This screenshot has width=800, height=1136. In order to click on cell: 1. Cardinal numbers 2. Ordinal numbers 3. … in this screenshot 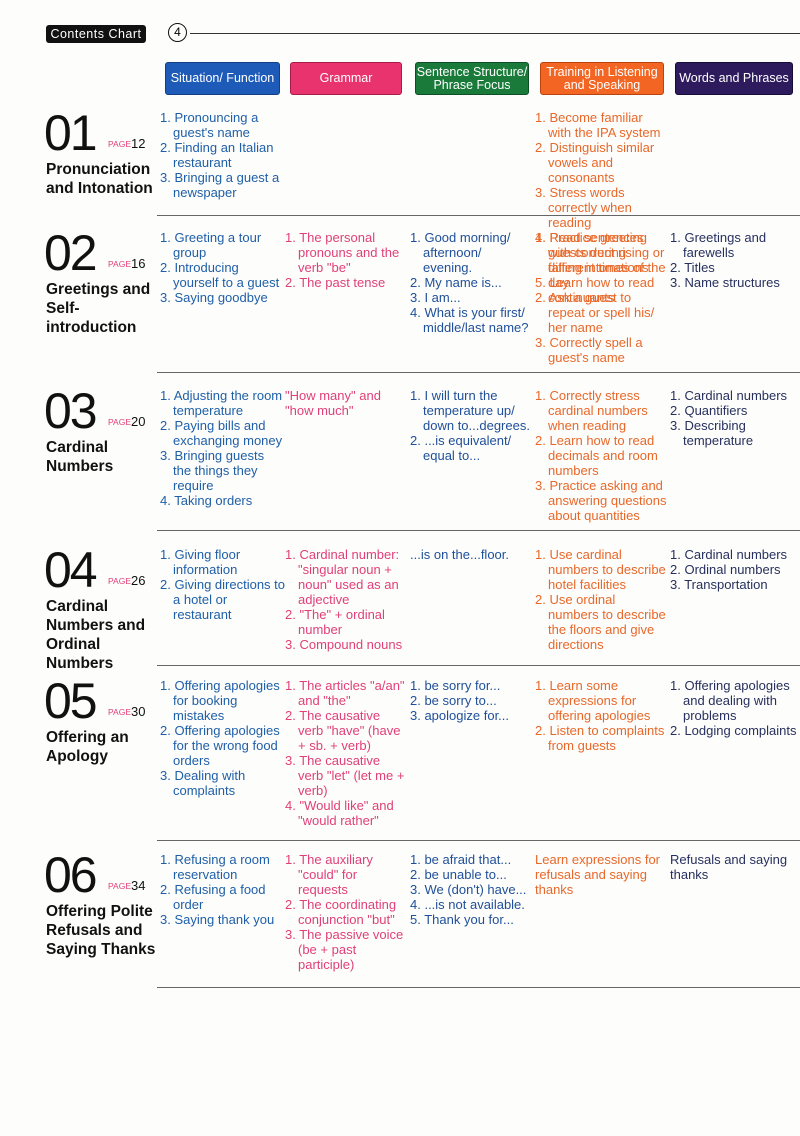, I will do `click(734, 569)`.